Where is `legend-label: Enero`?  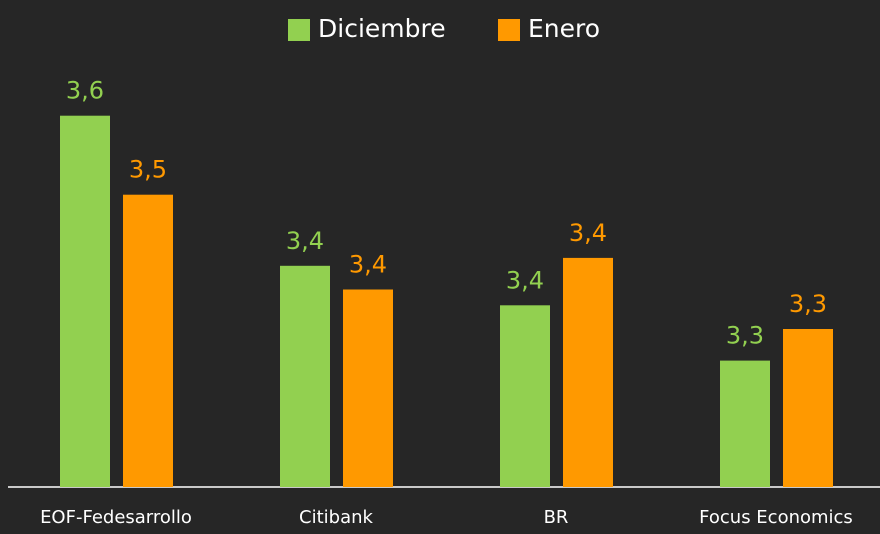
legend-label: Enero is located at coordinates (564, 28).